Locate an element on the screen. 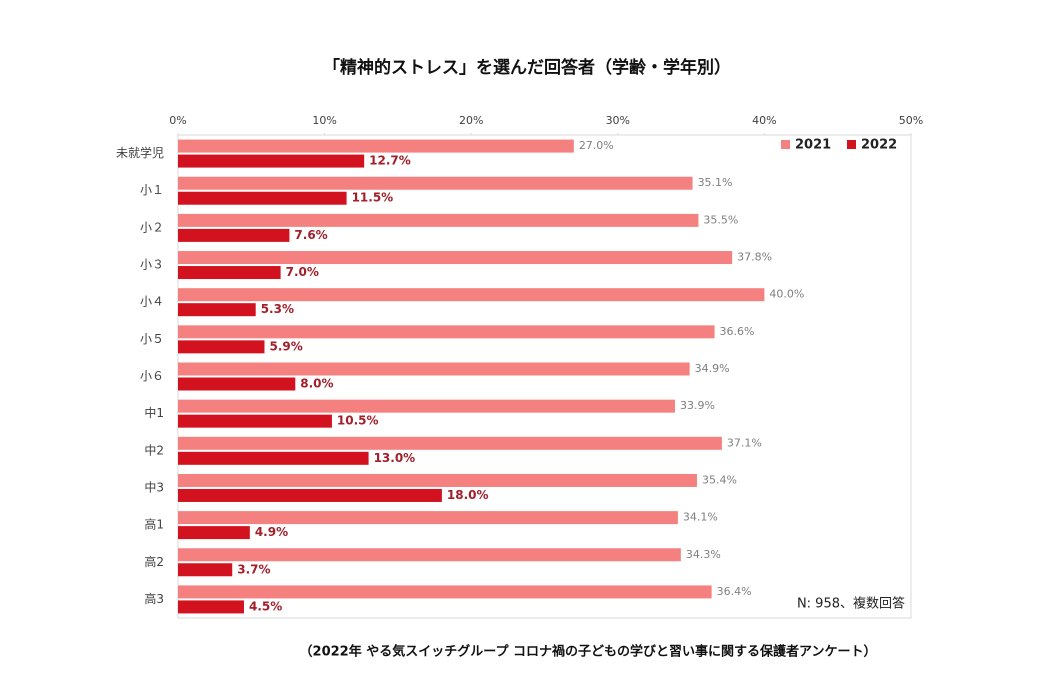  value-label: 11.5% is located at coordinates (373, 198).